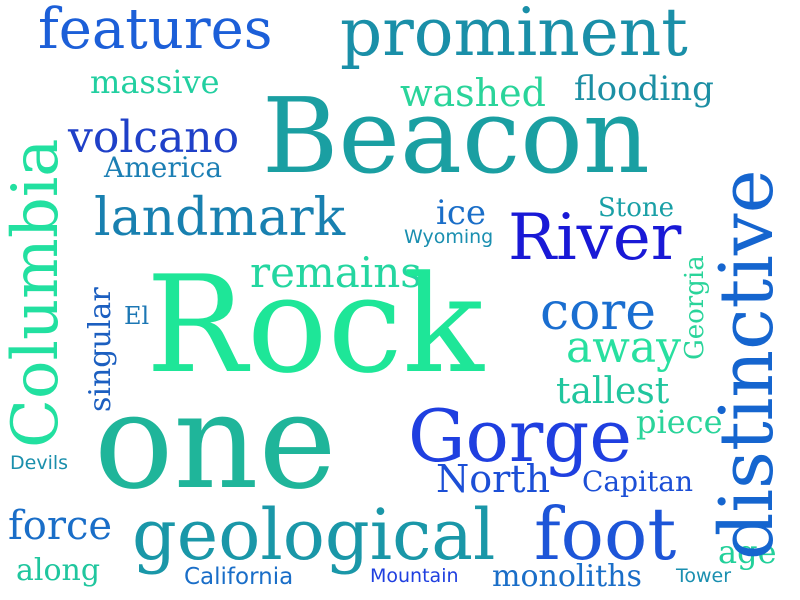  I want to click on word-flooding: flooding, so click(644, 89).